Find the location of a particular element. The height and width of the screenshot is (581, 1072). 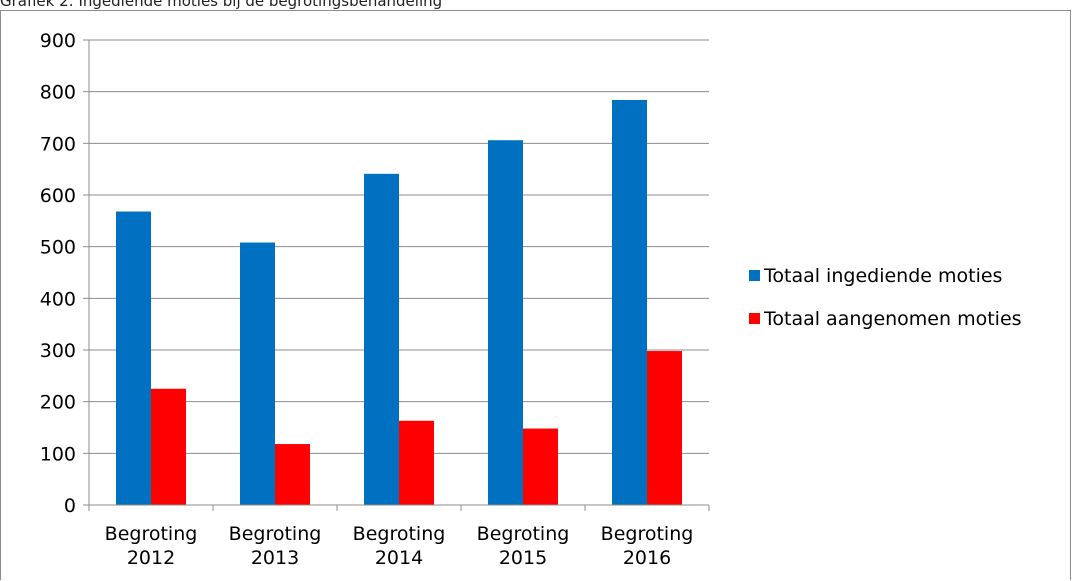

x-tick-label: 2015 is located at coordinates (523, 558).